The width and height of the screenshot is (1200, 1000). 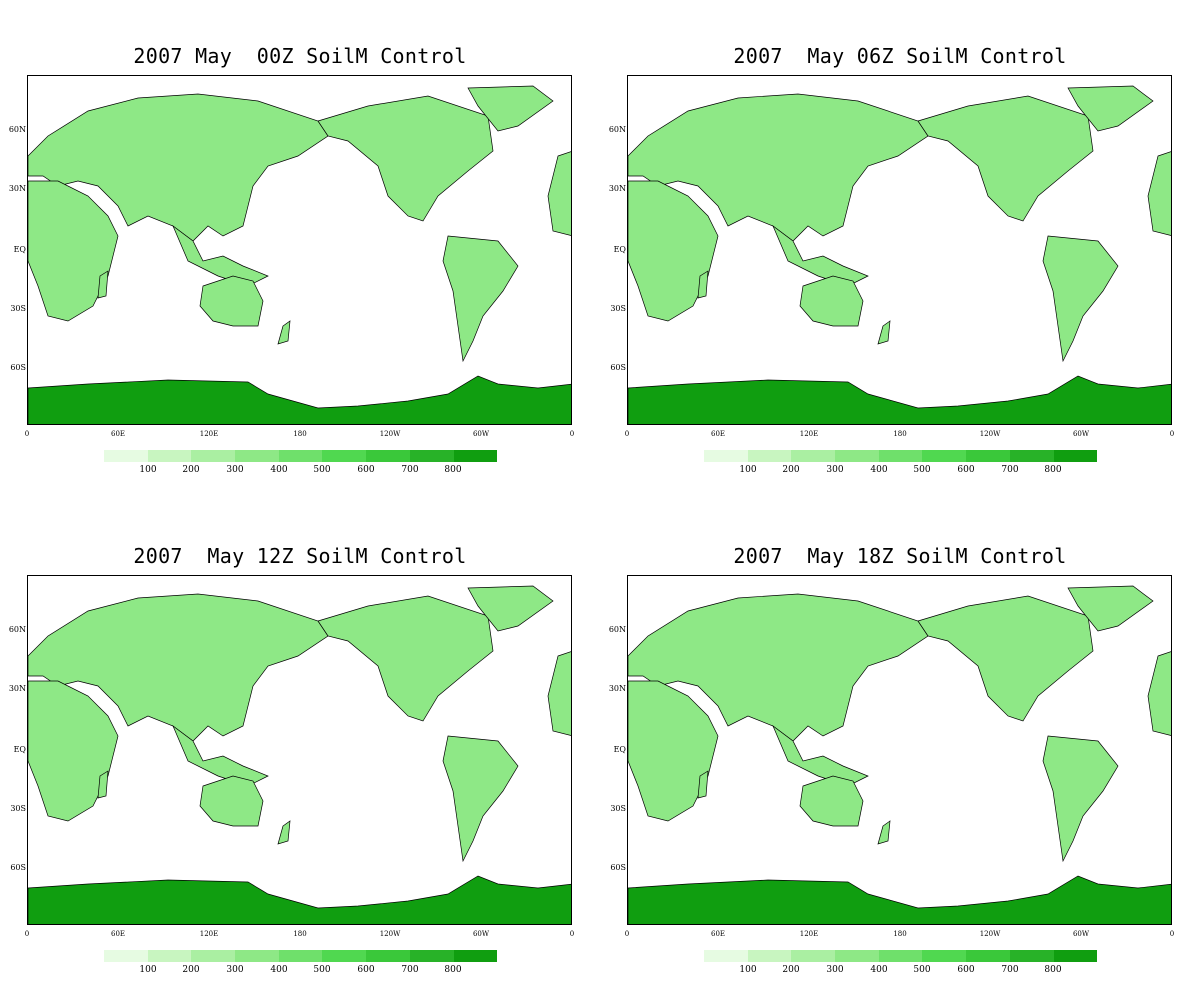 What do you see at coordinates (673, 251) in the screenshot?
I see `africa-shape` at bounding box center [673, 251].